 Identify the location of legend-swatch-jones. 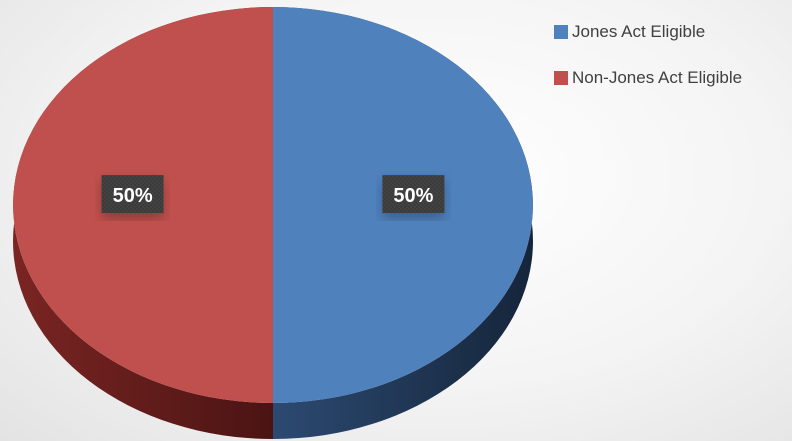
(561, 32).